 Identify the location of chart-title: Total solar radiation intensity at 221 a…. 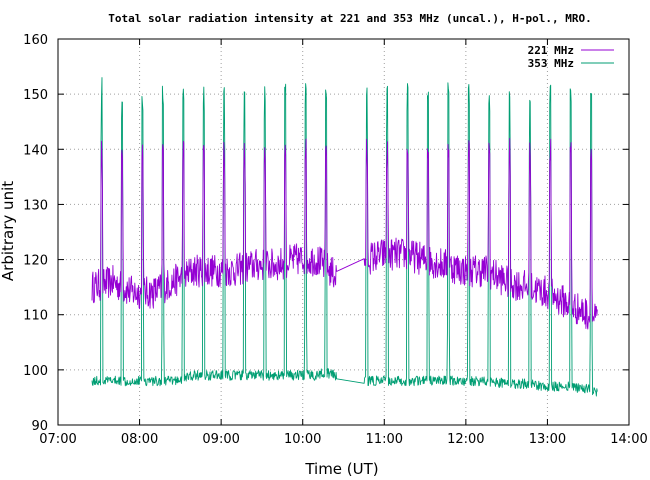
(349, 18).